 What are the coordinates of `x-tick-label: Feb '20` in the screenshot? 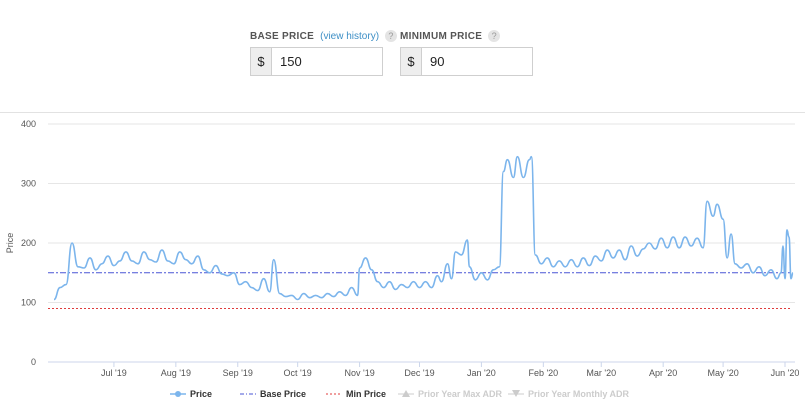 It's located at (543, 373).